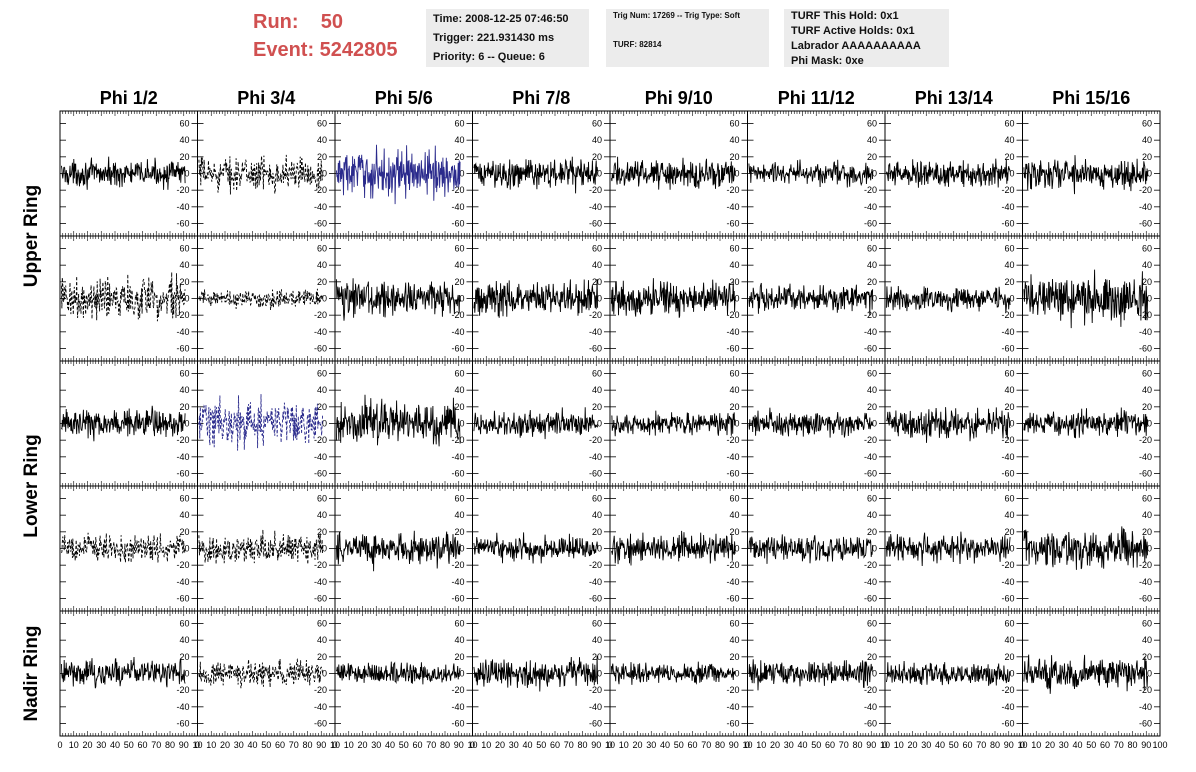  Describe the element at coordinates (816, 98) in the screenshot. I see `column-title-6: Phi 11/12` at that location.